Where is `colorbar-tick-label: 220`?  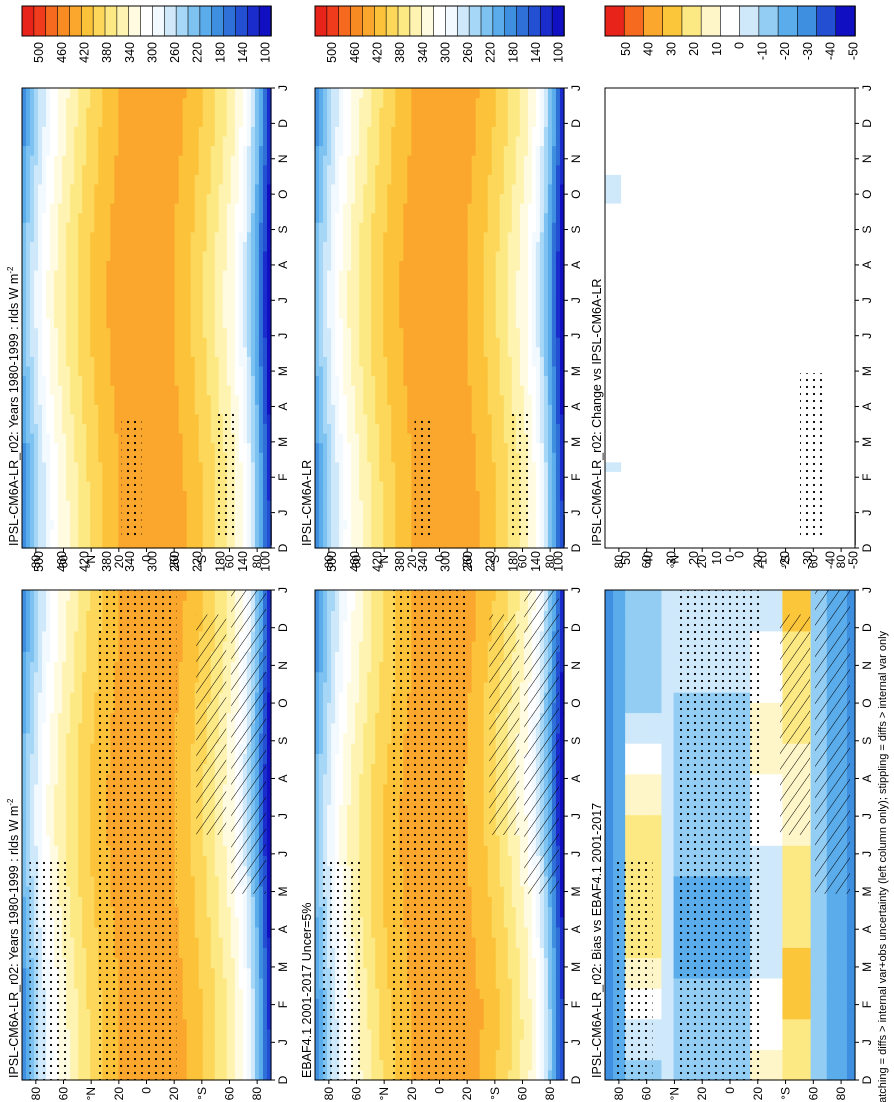 colorbar-tick-label: 220 is located at coordinates (198, 561).